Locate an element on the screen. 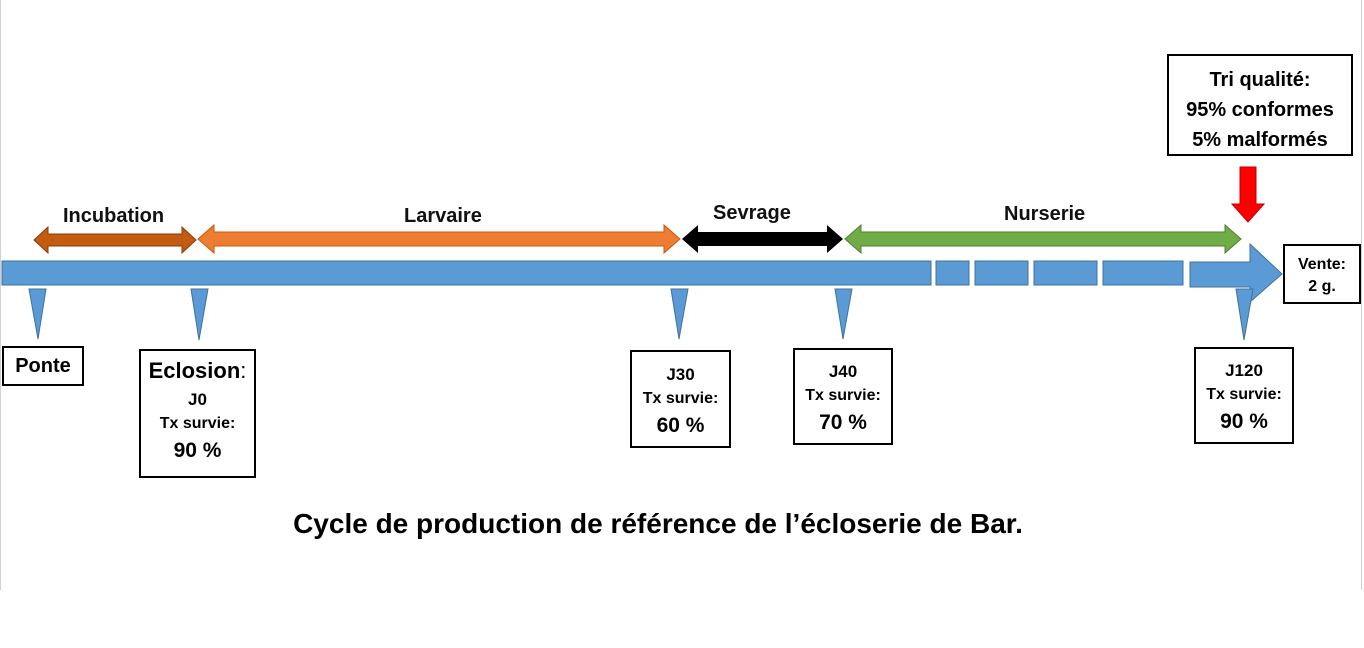 This screenshot has height=648, width=1364. j40-box: J40 Tx survie: 70 % is located at coordinates (843, 396).